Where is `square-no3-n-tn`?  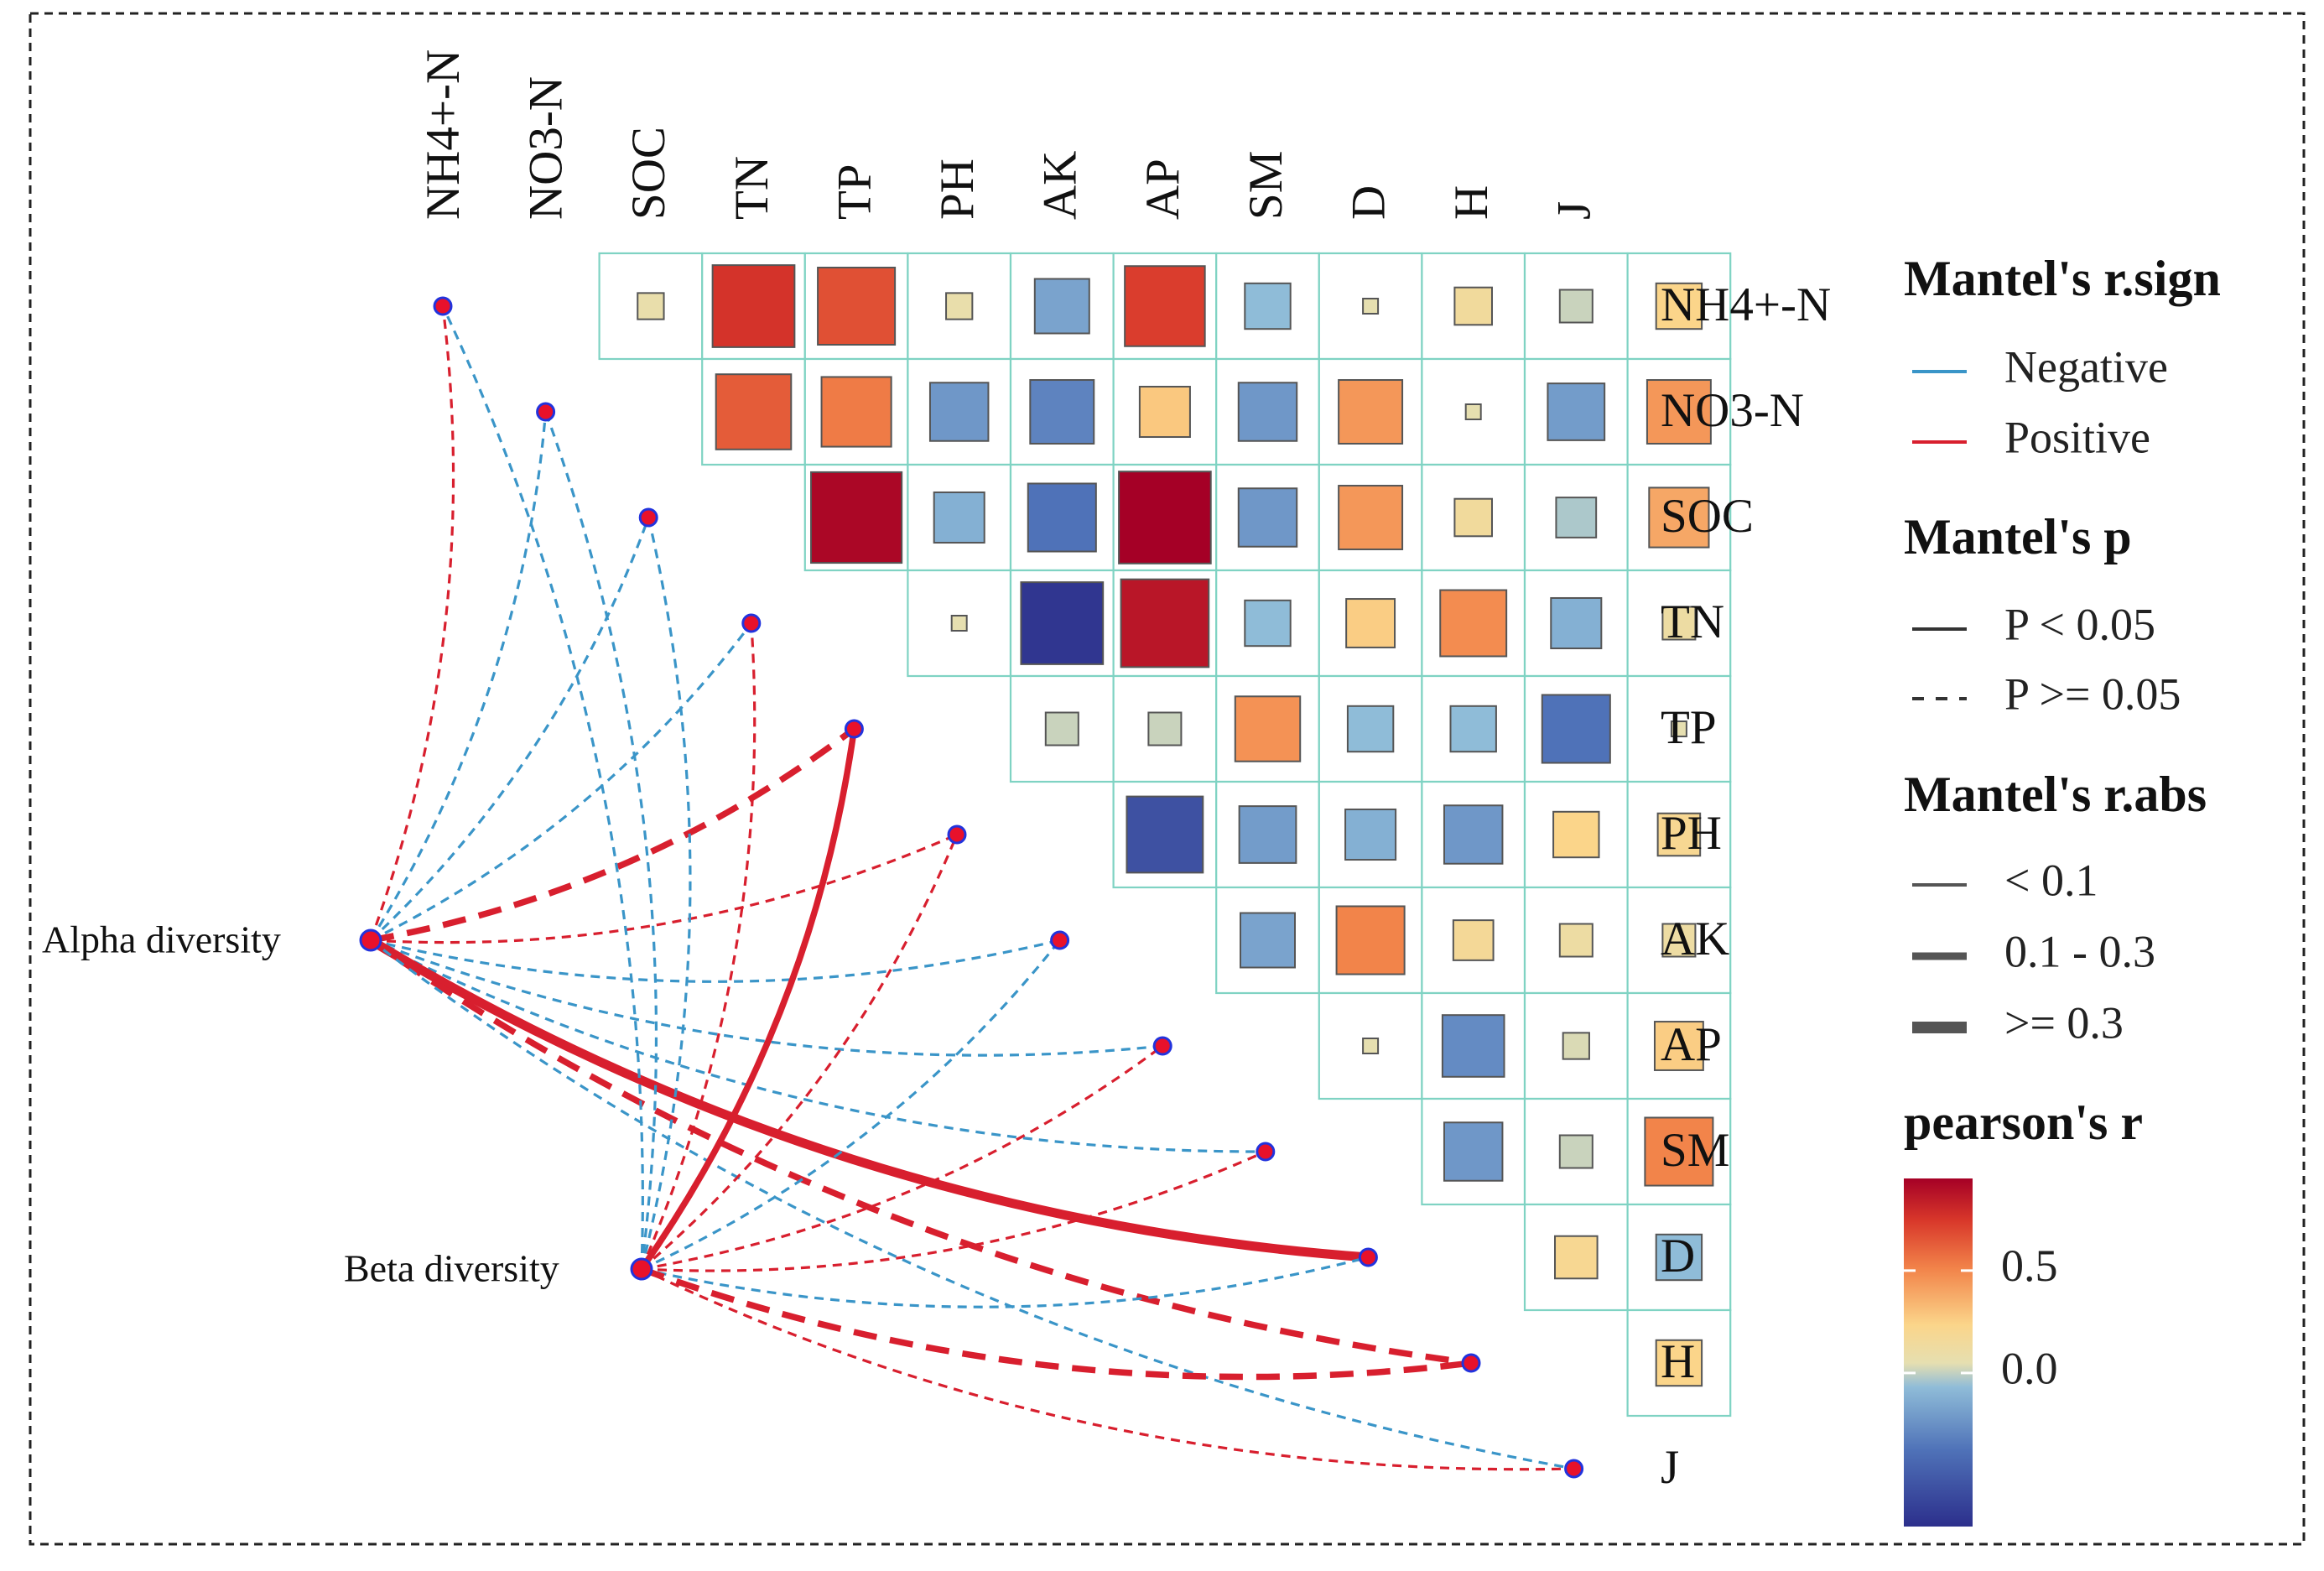 square-no3-n-tn is located at coordinates (856, 412).